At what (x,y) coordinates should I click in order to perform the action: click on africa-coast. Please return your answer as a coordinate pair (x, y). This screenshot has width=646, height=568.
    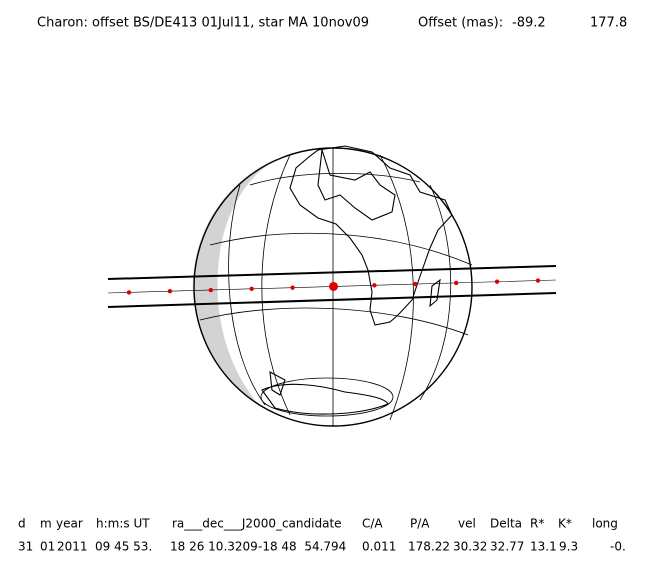
    Looking at the image, I should click on (371, 235).